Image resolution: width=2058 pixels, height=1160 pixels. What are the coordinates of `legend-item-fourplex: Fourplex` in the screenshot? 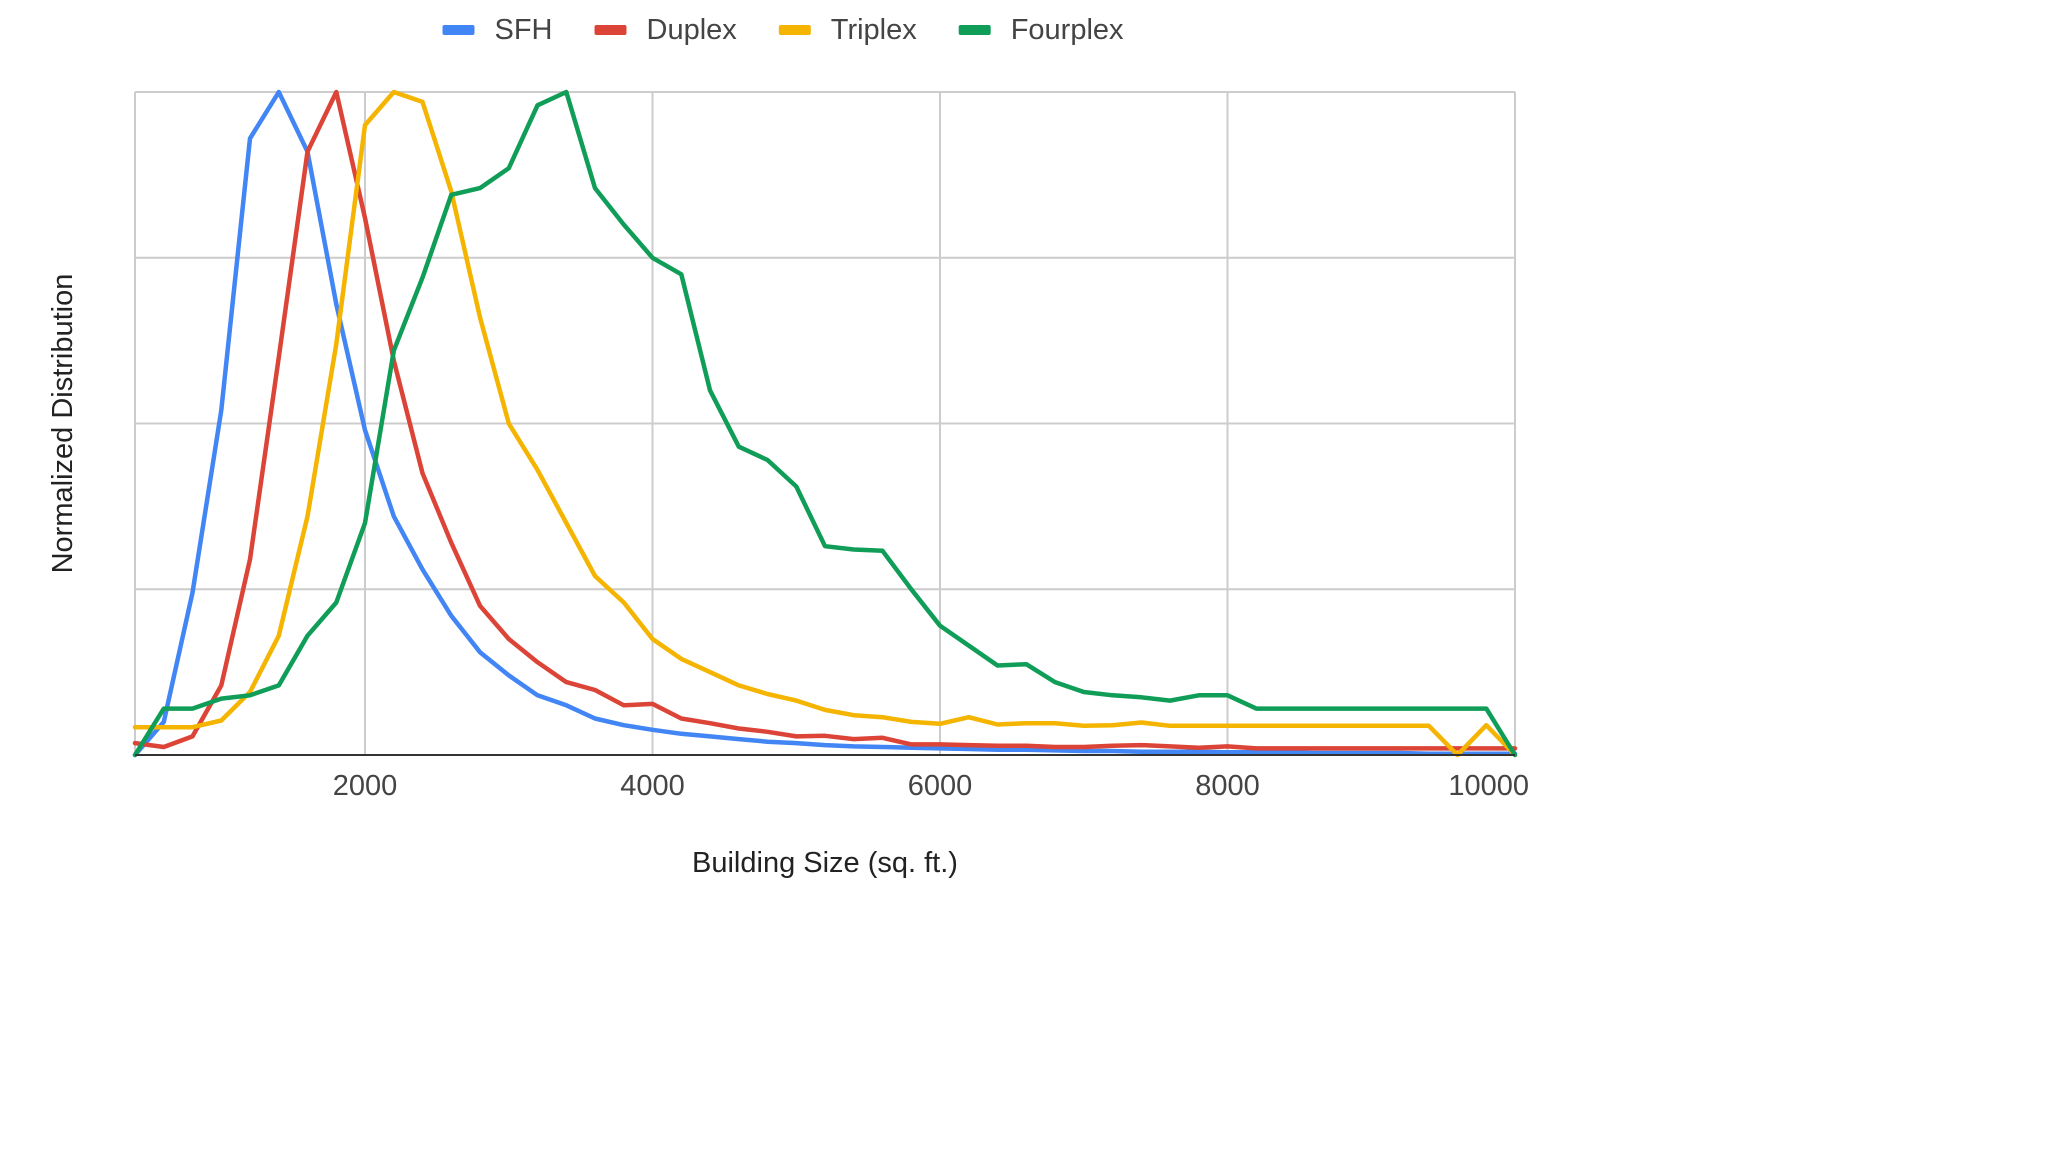 It's located at (1041, 30).